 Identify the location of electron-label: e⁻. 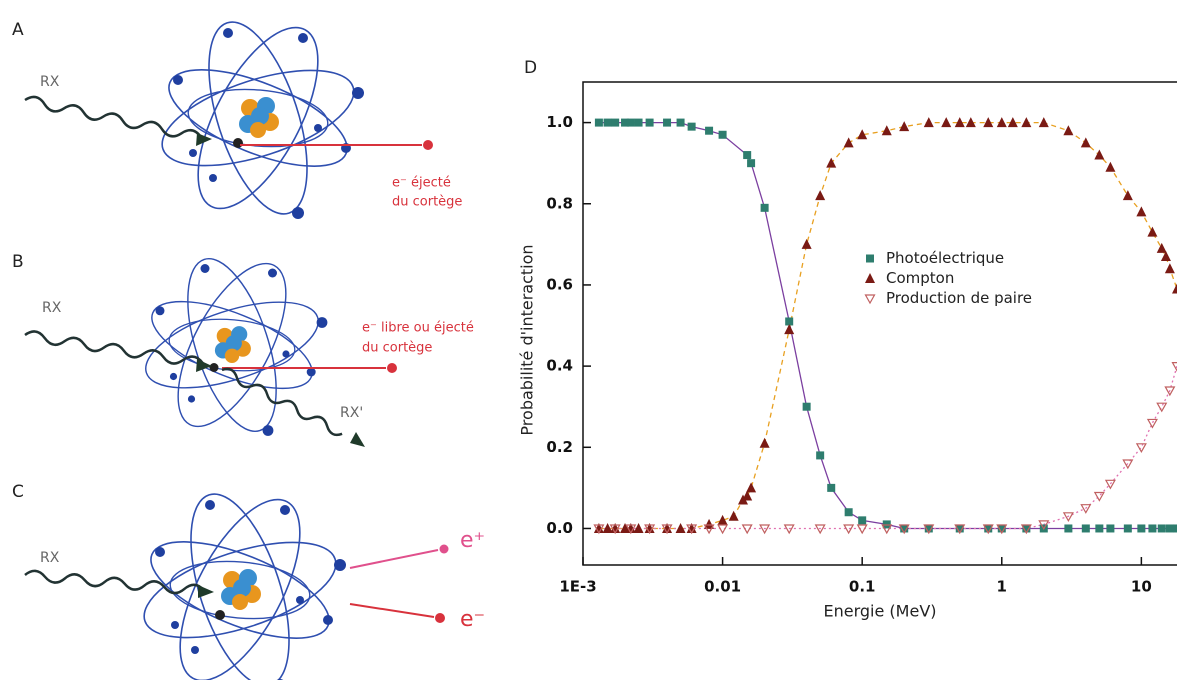
(472, 619).